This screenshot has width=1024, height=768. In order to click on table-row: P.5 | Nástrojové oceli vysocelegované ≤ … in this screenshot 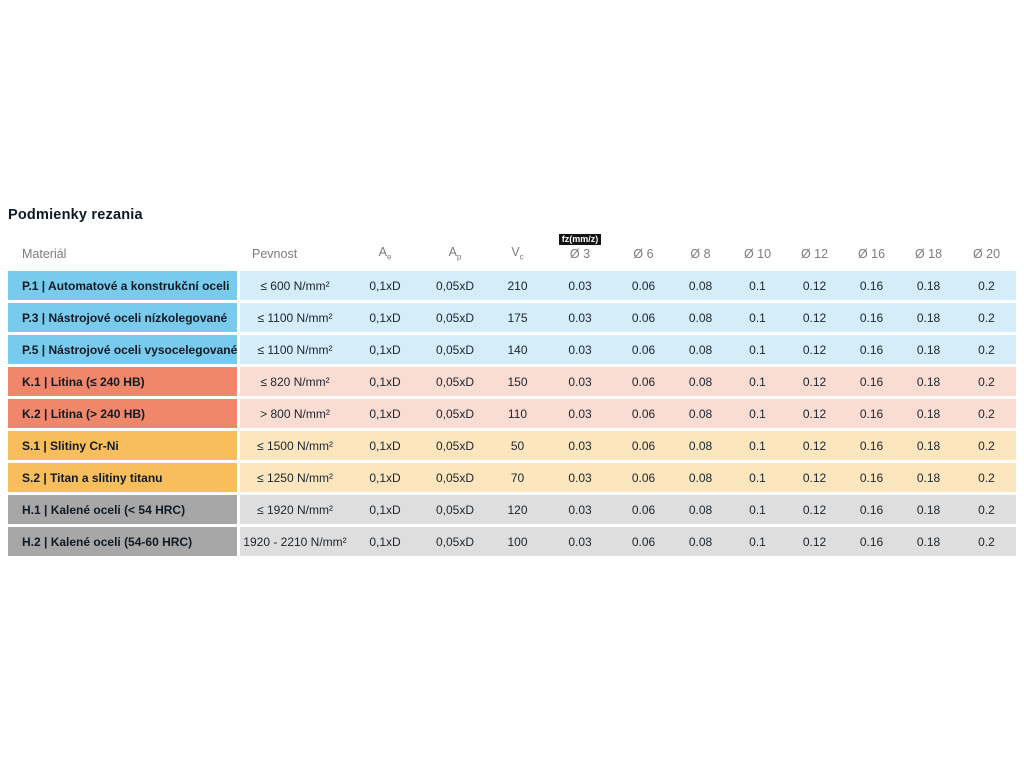, I will do `click(512, 349)`.